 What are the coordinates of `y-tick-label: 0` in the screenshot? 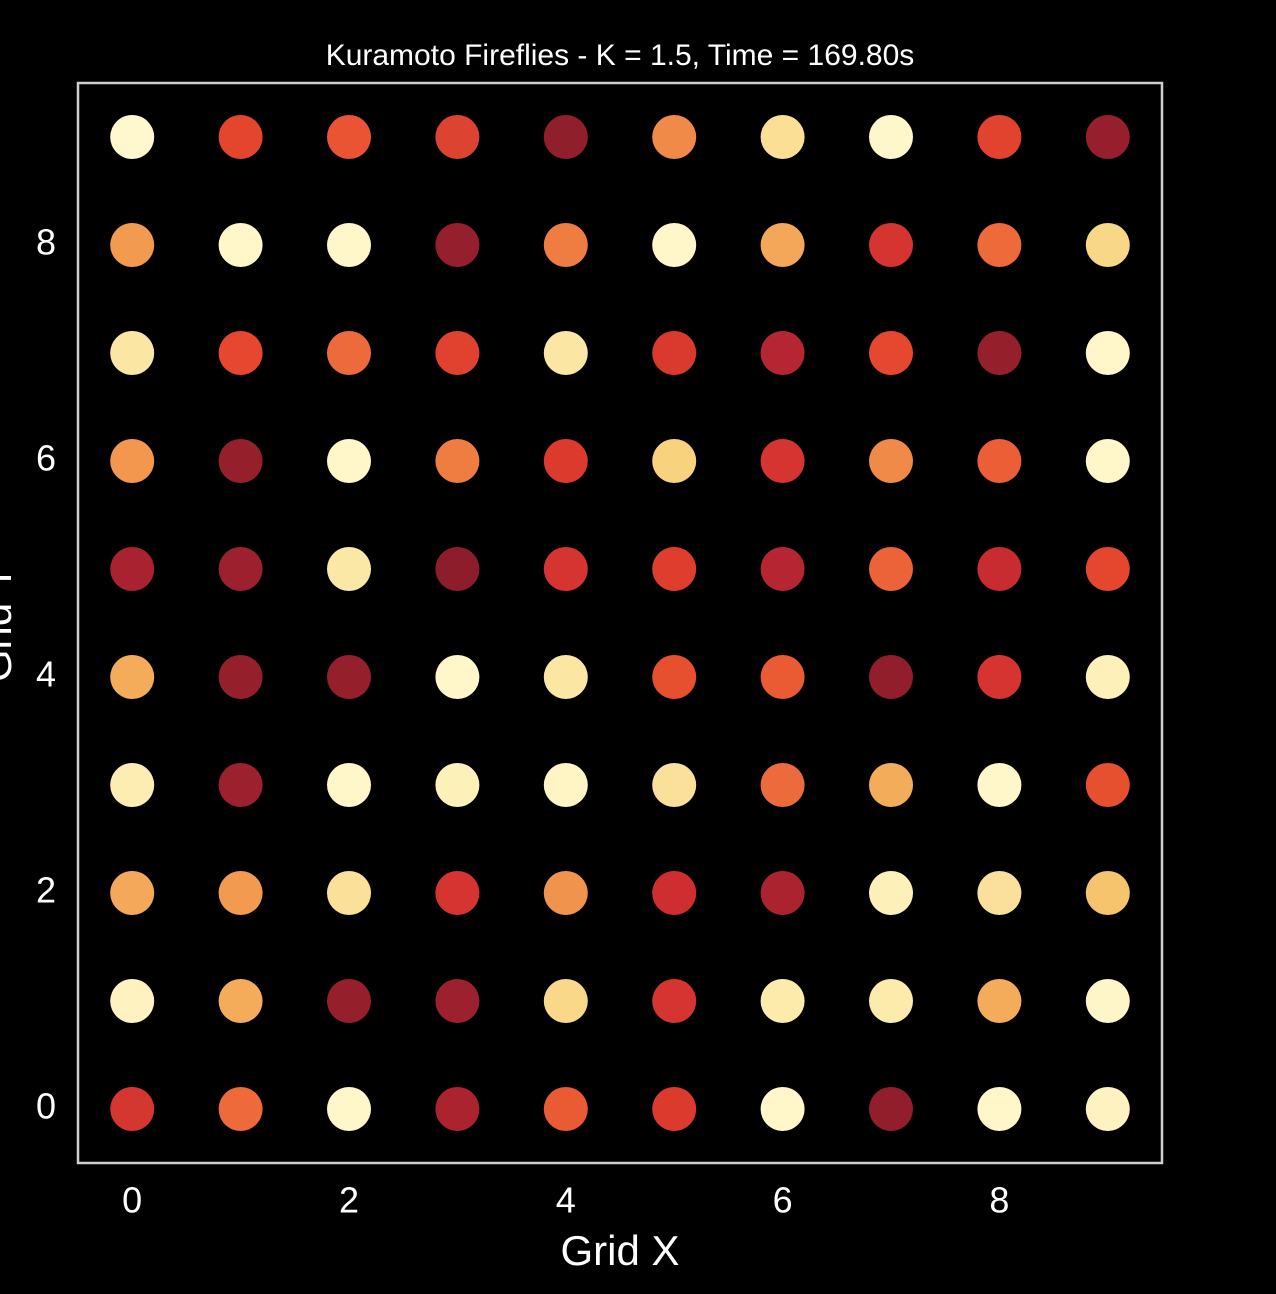 It's located at (46, 1106).